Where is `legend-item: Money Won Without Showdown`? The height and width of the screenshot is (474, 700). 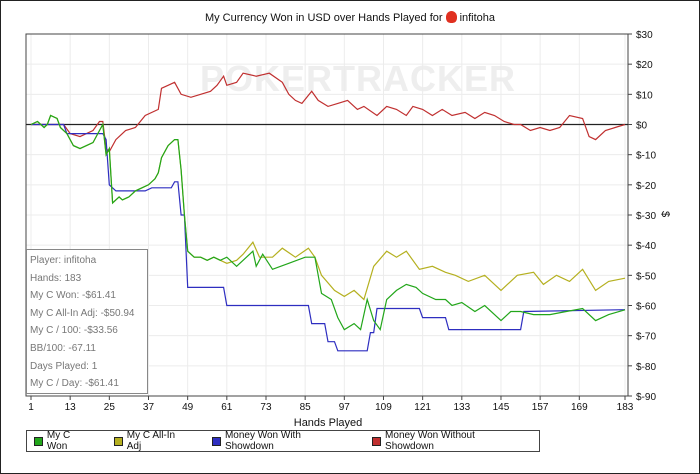 legend-item: Money Won Without Showdown is located at coordinates (448, 441).